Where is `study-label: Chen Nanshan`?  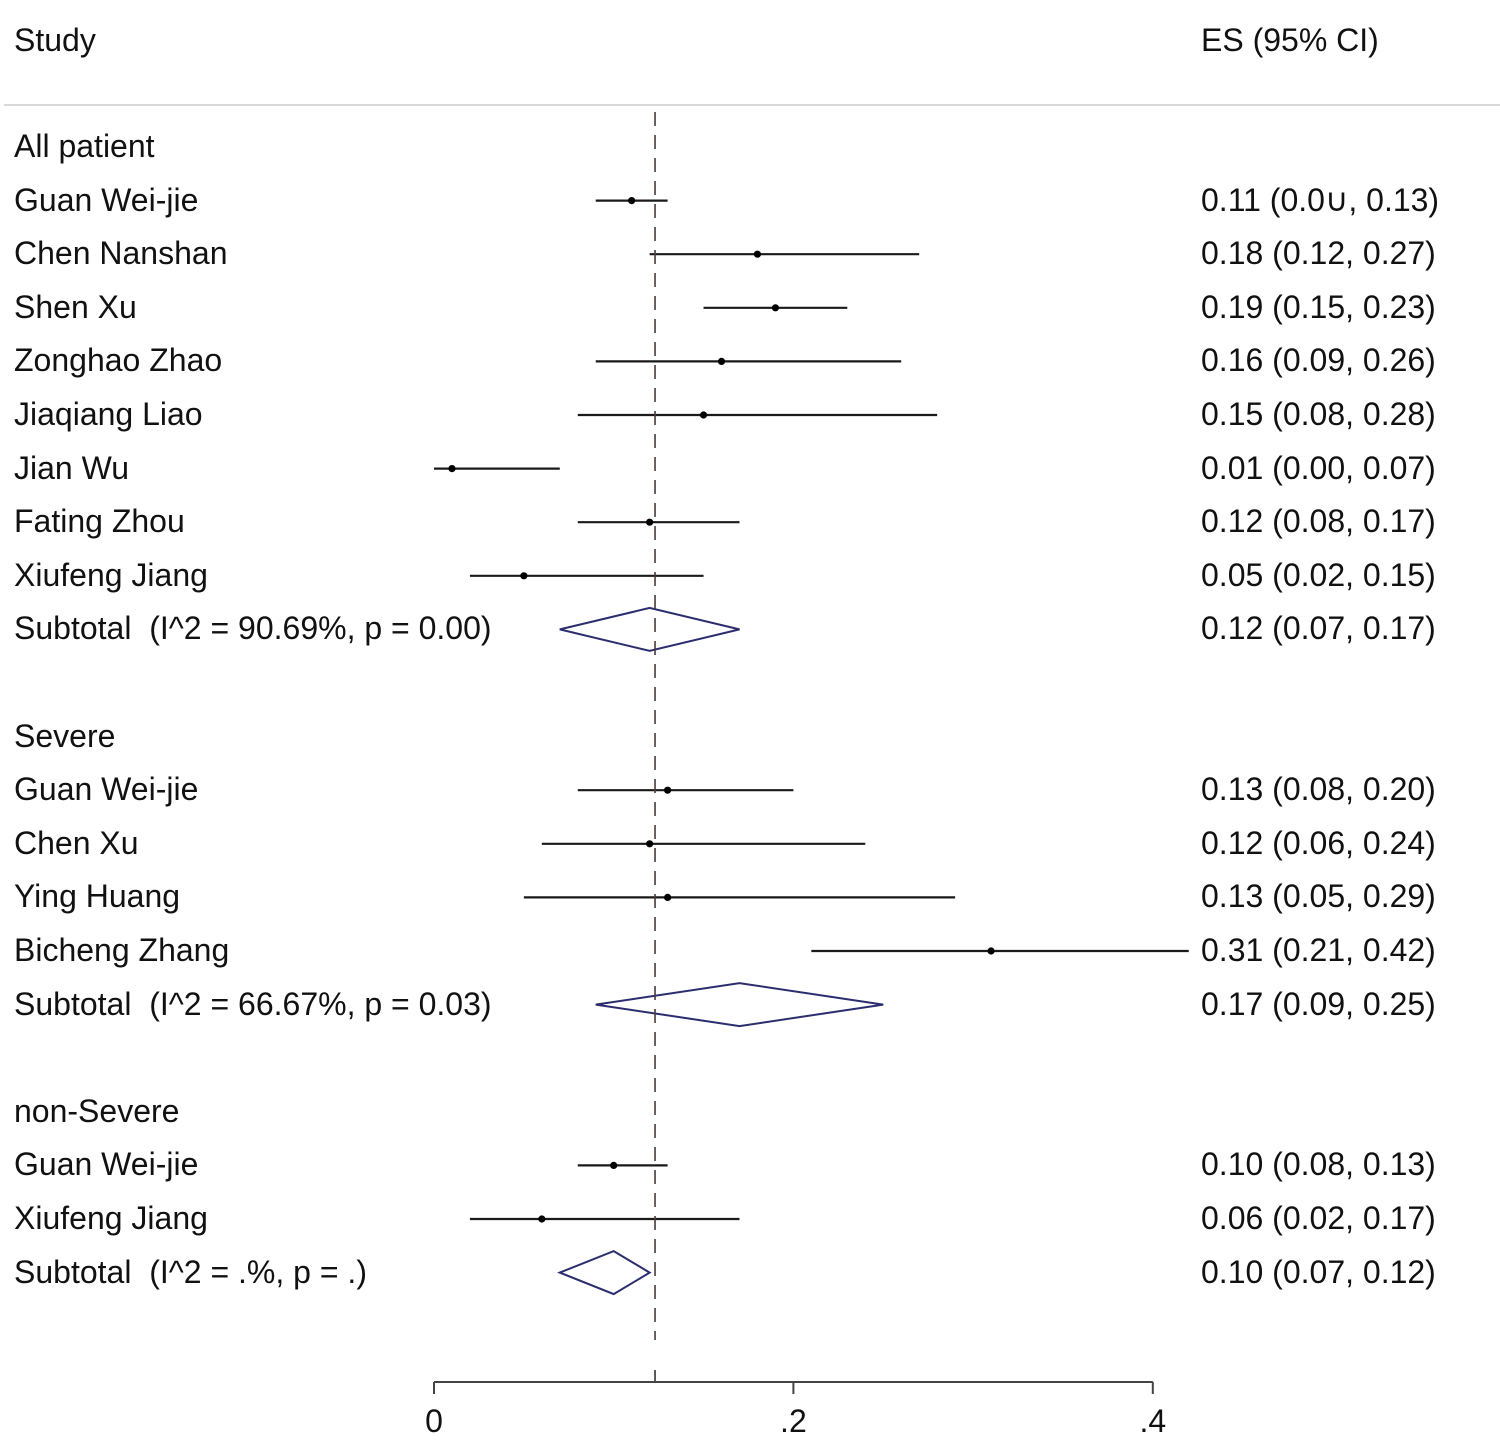
study-label: Chen Nanshan is located at coordinates (121, 253).